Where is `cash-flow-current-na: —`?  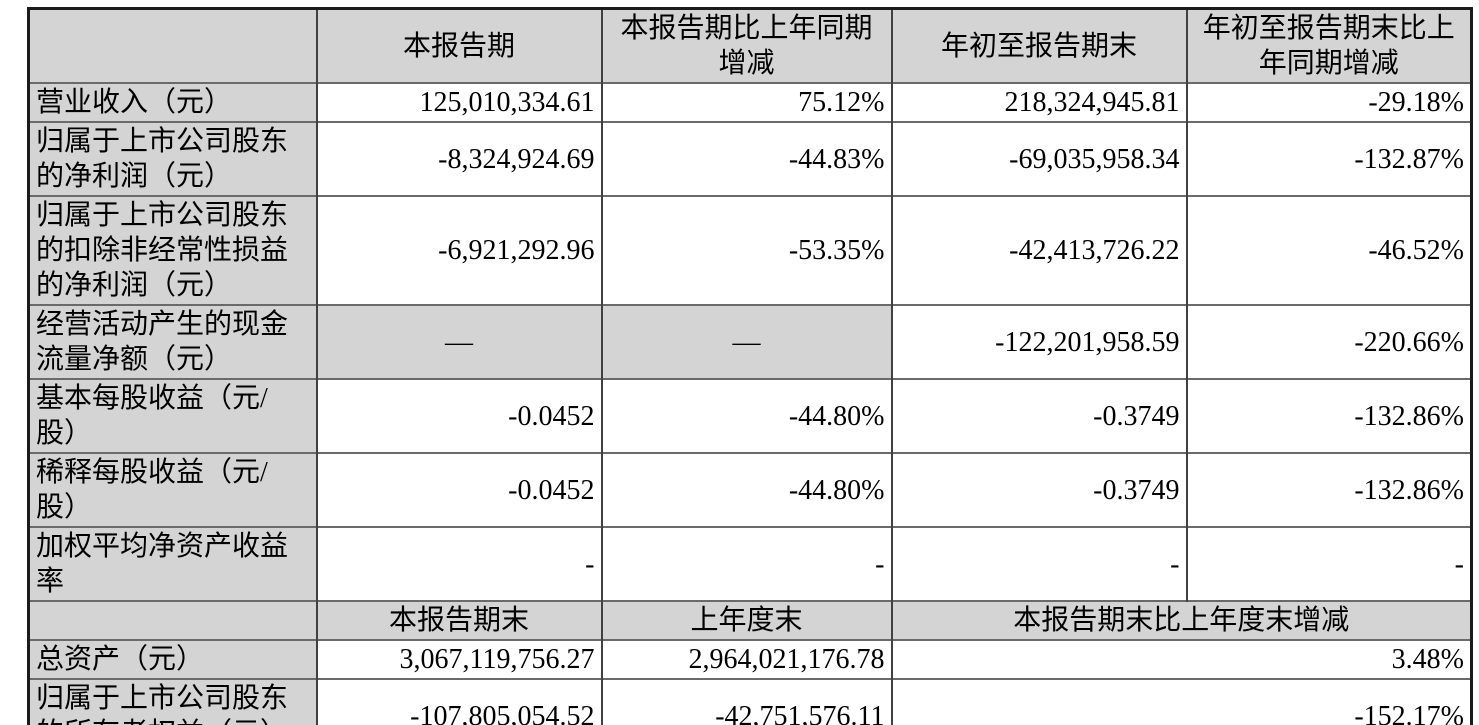
cash-flow-current-na: — is located at coordinates (458, 341).